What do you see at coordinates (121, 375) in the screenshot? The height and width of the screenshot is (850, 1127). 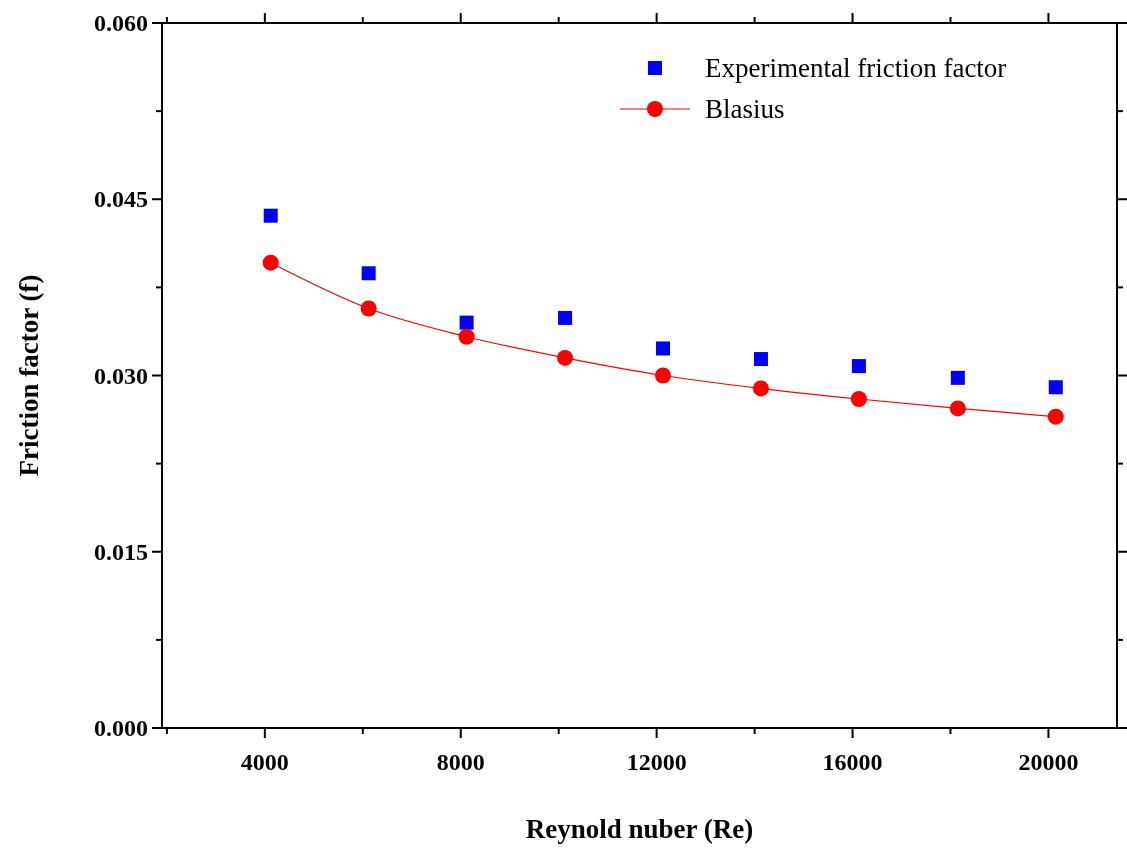 I see `y-tick-label: 0.030` at bounding box center [121, 375].